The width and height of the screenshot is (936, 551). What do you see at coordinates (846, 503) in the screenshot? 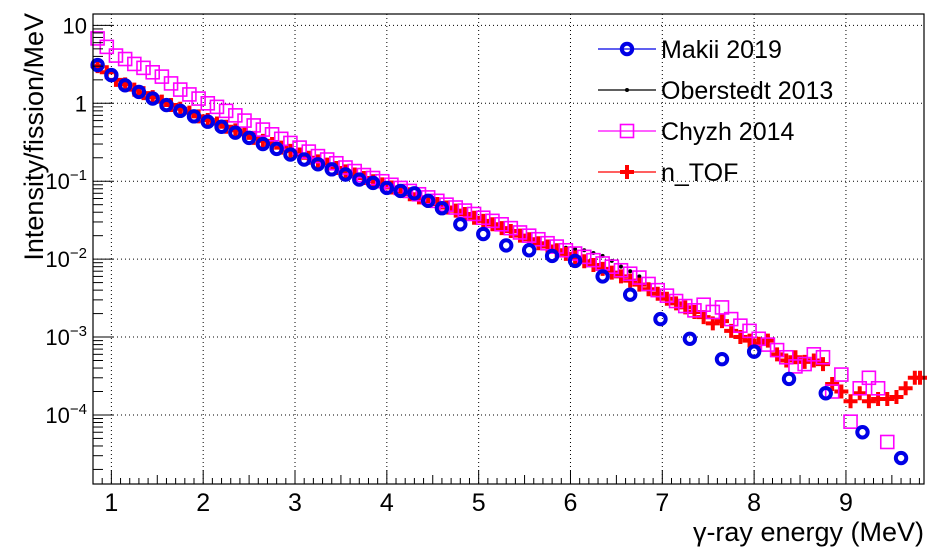
I see `x-tick-label: 9` at bounding box center [846, 503].